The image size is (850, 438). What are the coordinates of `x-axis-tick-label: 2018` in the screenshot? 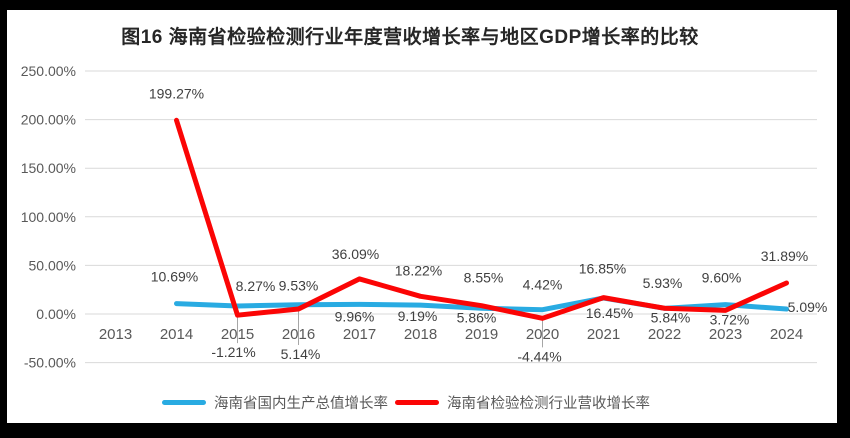 It's located at (420, 334).